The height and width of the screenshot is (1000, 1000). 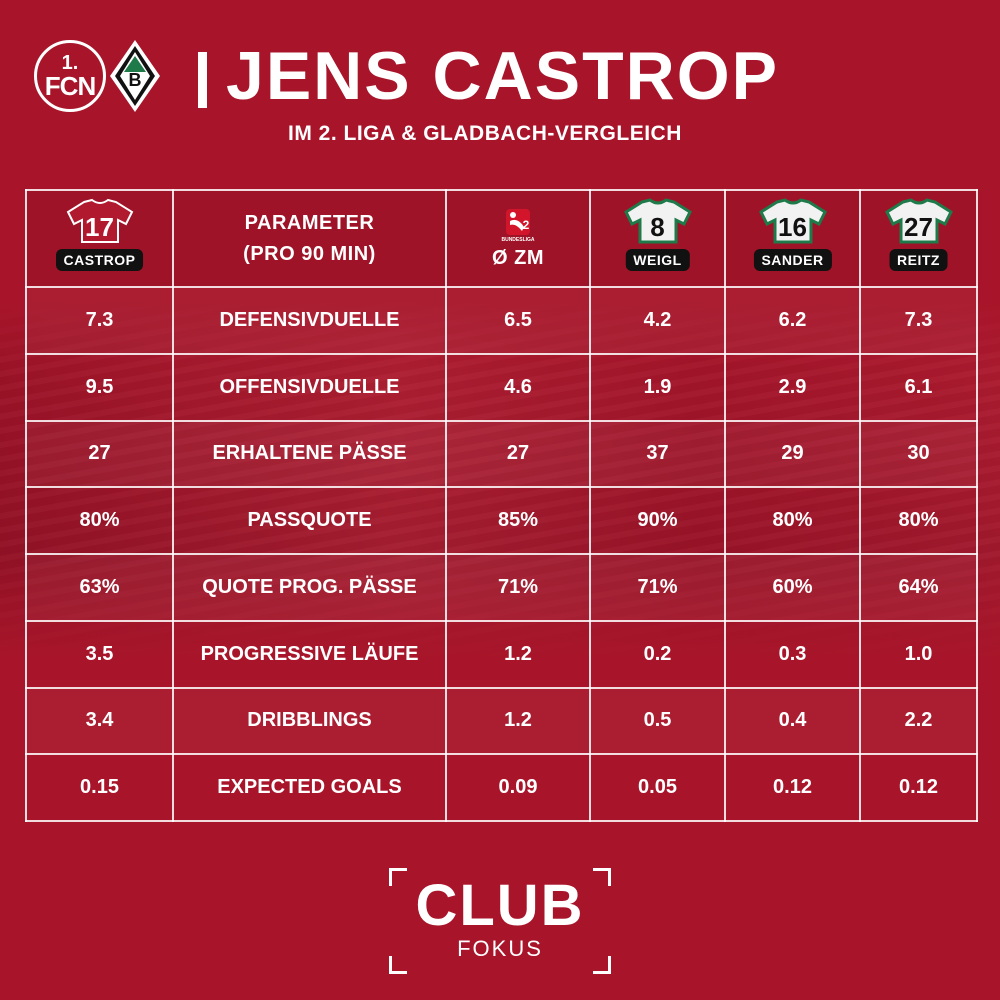 I want to click on value-sander: 0.12, so click(x=792, y=787).